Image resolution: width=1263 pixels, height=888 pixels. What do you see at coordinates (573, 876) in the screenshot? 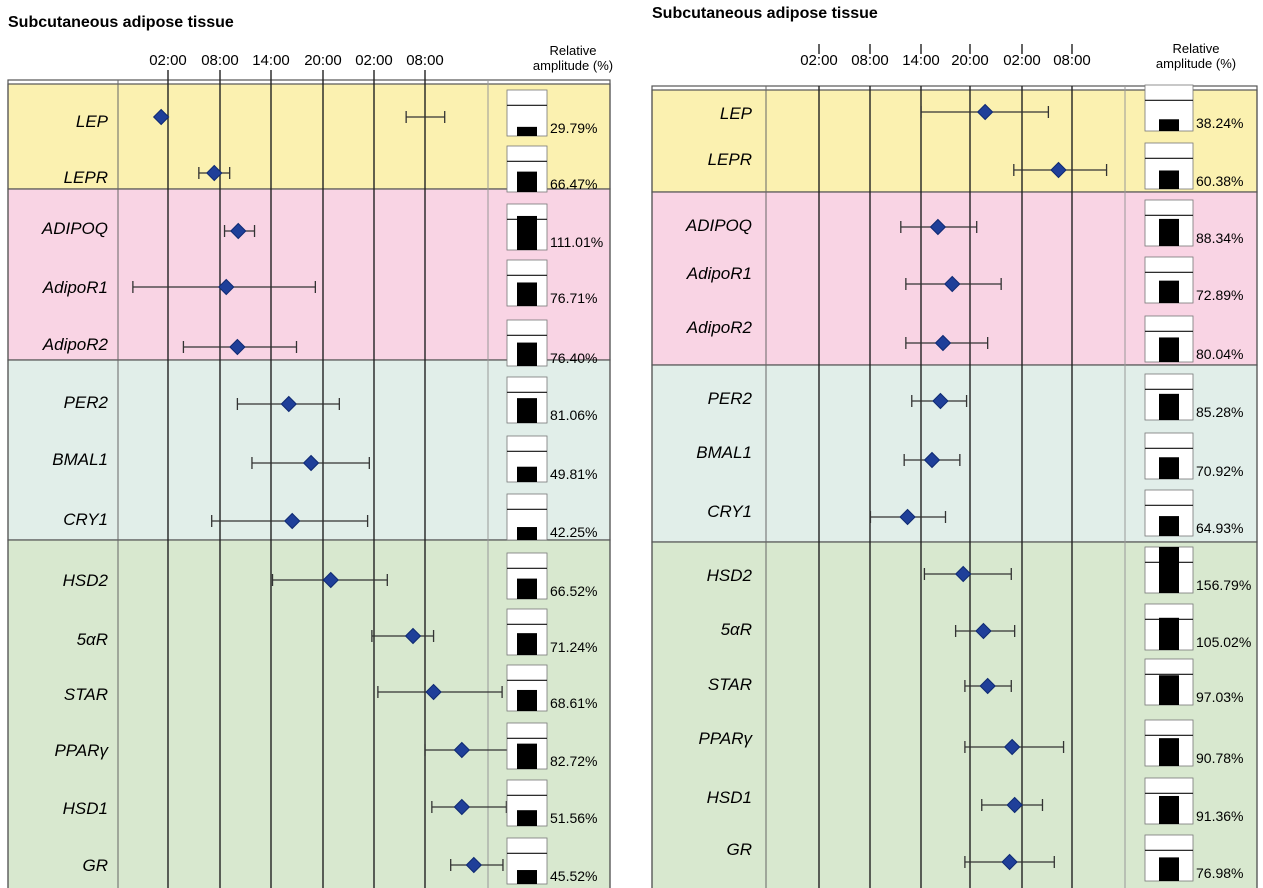
I see `amplitude-label: 45.52%` at bounding box center [573, 876].